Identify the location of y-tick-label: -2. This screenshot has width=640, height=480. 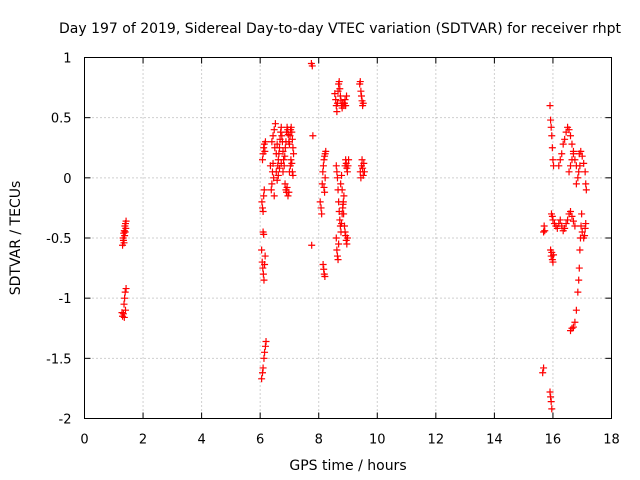
(65, 420).